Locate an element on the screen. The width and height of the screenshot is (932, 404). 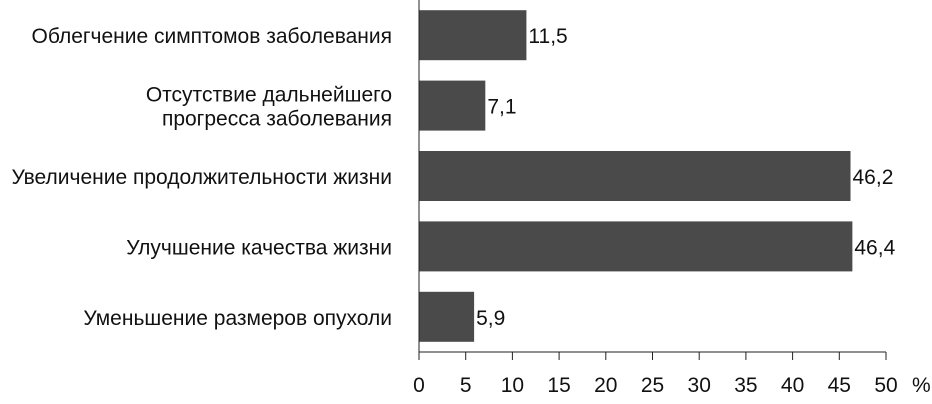
x-tick-label-2: 10 is located at coordinates (512, 385).